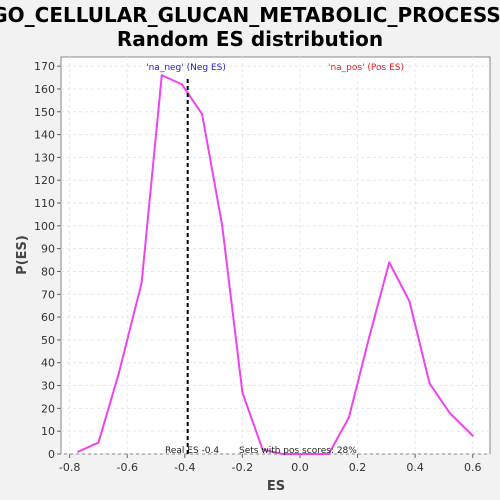 This screenshot has width=500, height=500. Describe the element at coordinates (270, 464) in the screenshot. I see `x-axis: -0.8 -0.6 -0.4 -0.2 0.0 0.2 0.4 0.6` at that location.